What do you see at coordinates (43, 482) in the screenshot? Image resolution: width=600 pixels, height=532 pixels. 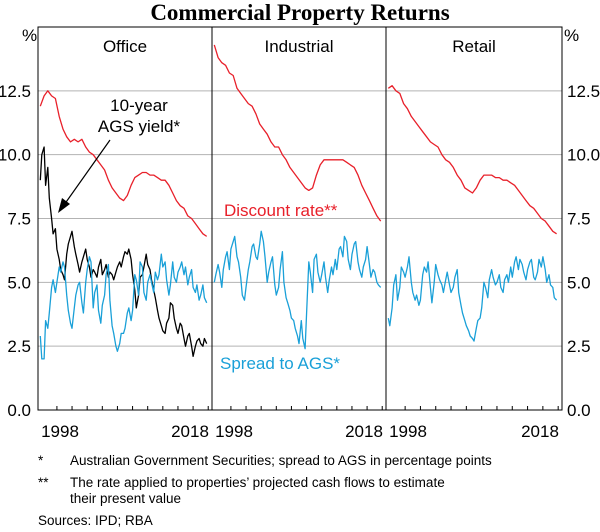 I see `footnote-2-marker: **` at bounding box center [43, 482].